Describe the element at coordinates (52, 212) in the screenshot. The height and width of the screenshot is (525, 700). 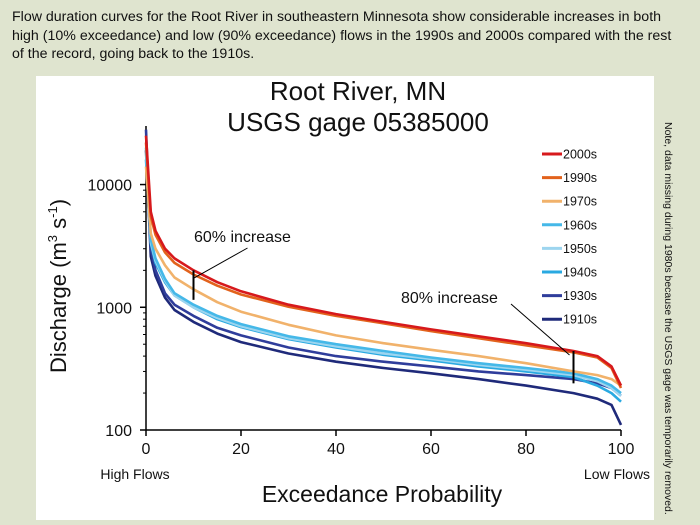
I see `y-axis-title-sup2: -1` at that location.